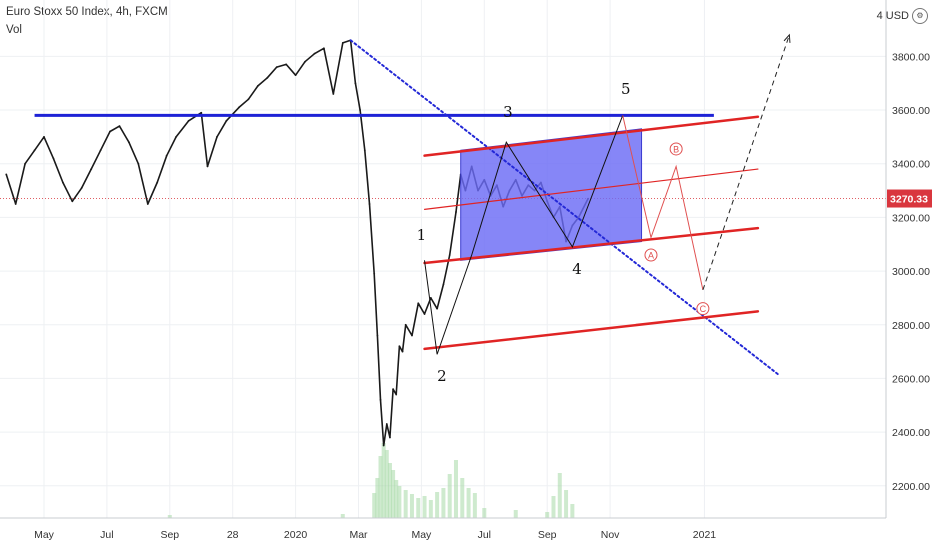  I want to click on channel-lower-line, so click(591, 245).